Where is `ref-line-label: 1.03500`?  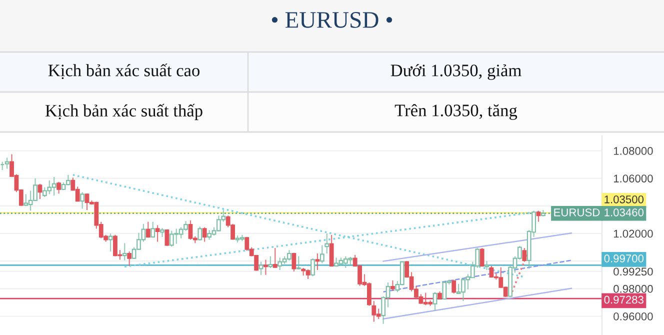 ref-line-label: 1.03500 is located at coordinates (624, 199).